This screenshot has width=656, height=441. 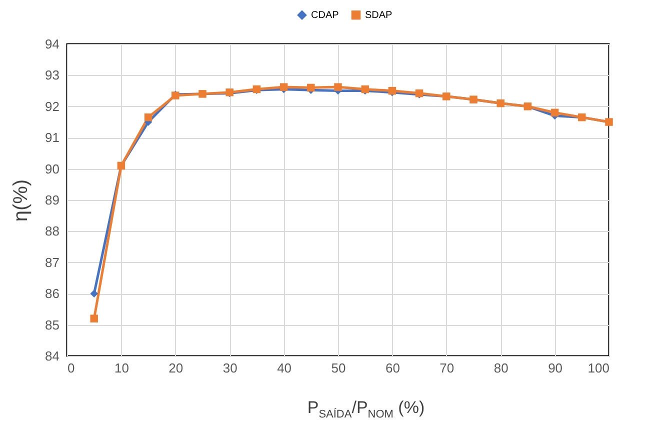 I want to click on y-tick-label: 93, so click(x=52, y=75).